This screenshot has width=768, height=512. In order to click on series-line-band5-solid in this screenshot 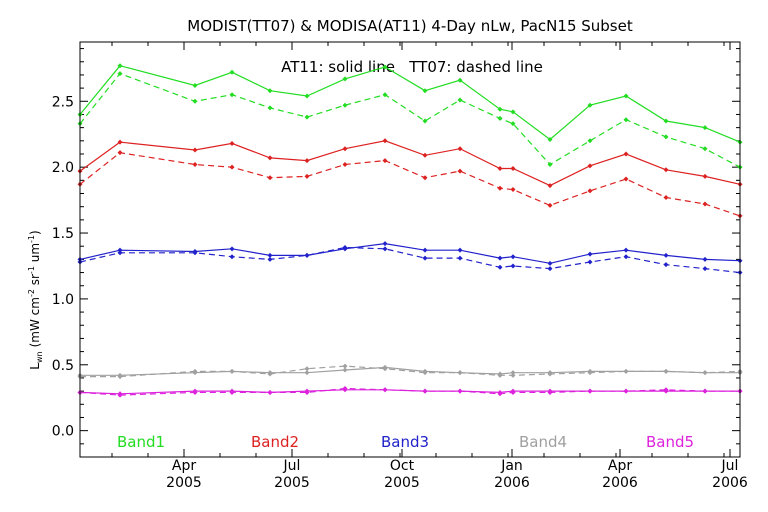, I will do `click(409, 392)`.